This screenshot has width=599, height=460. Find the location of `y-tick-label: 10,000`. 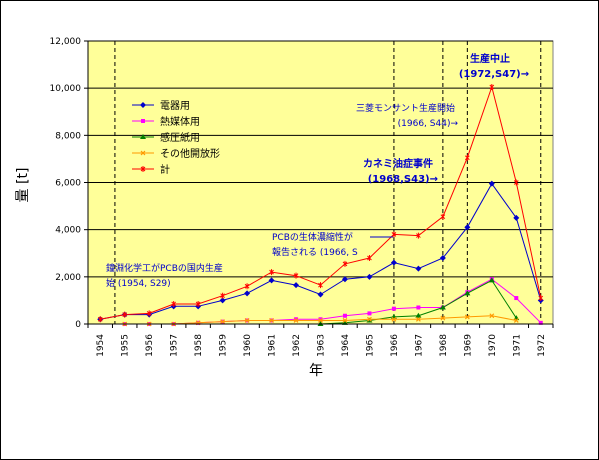

y-tick-label: 10,000 is located at coordinates (66, 89).